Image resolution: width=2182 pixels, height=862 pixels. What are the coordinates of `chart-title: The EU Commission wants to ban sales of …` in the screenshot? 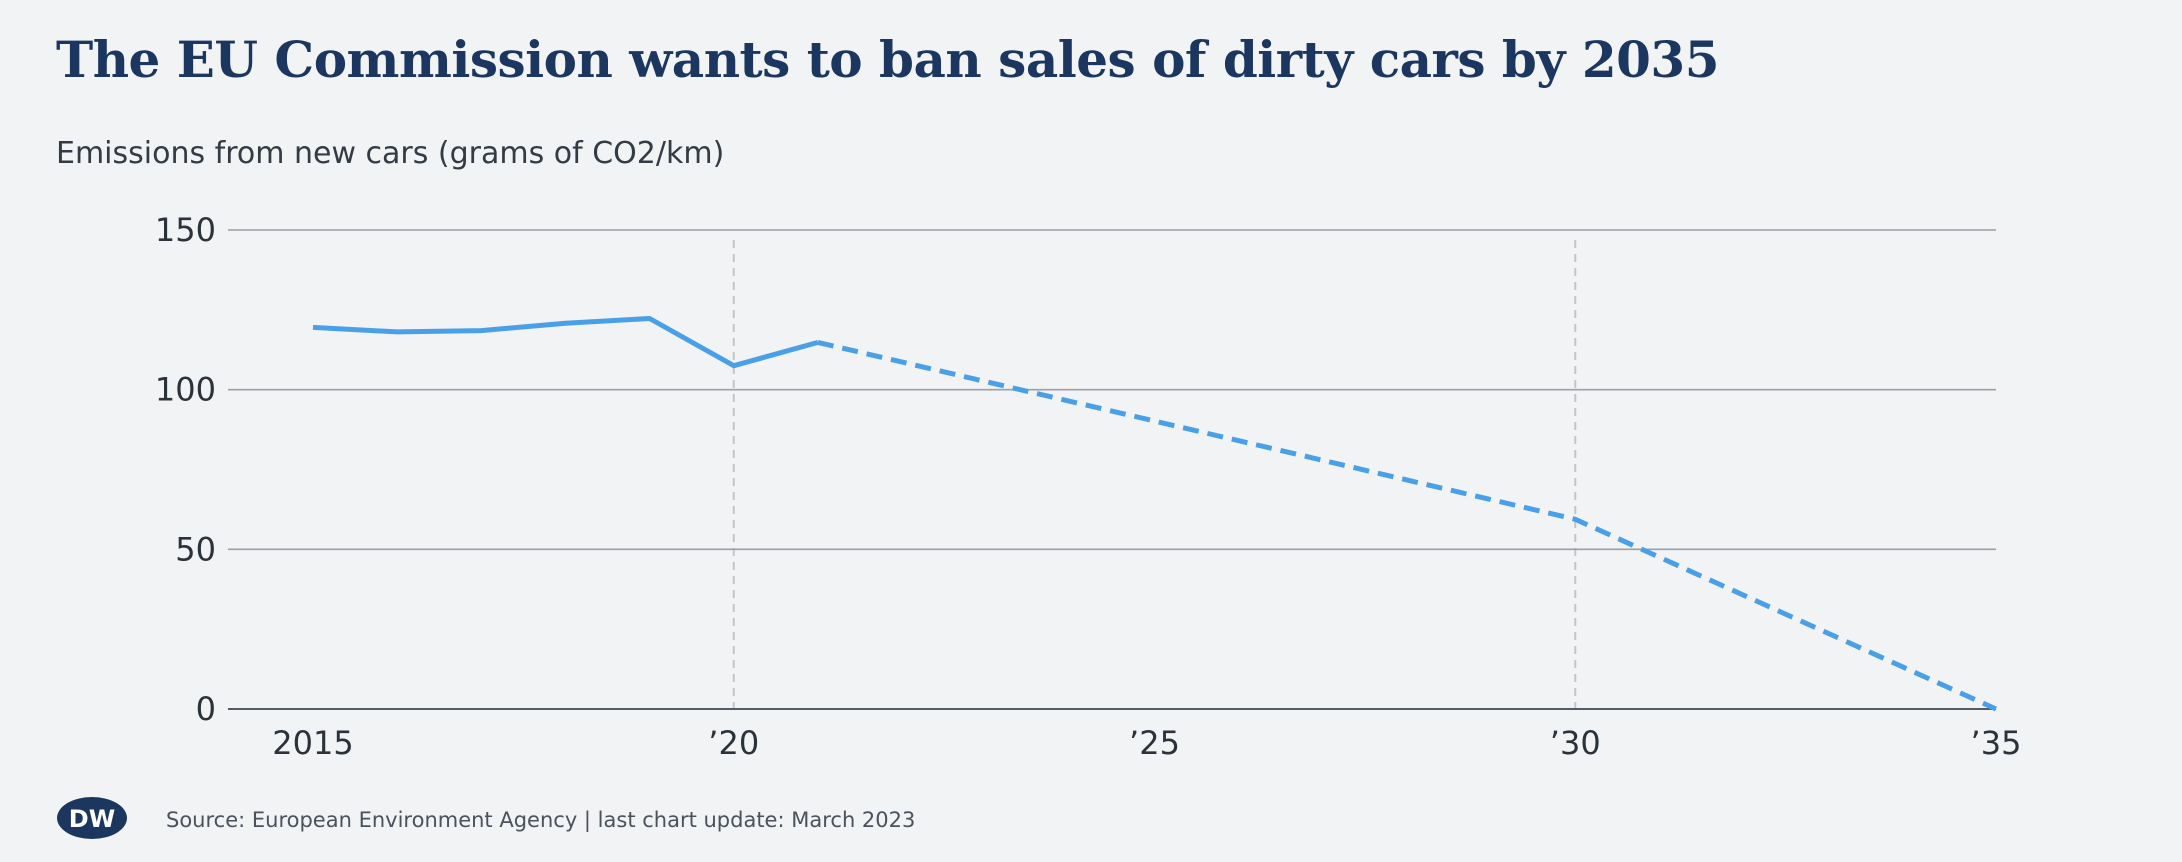 It's located at (888, 59).